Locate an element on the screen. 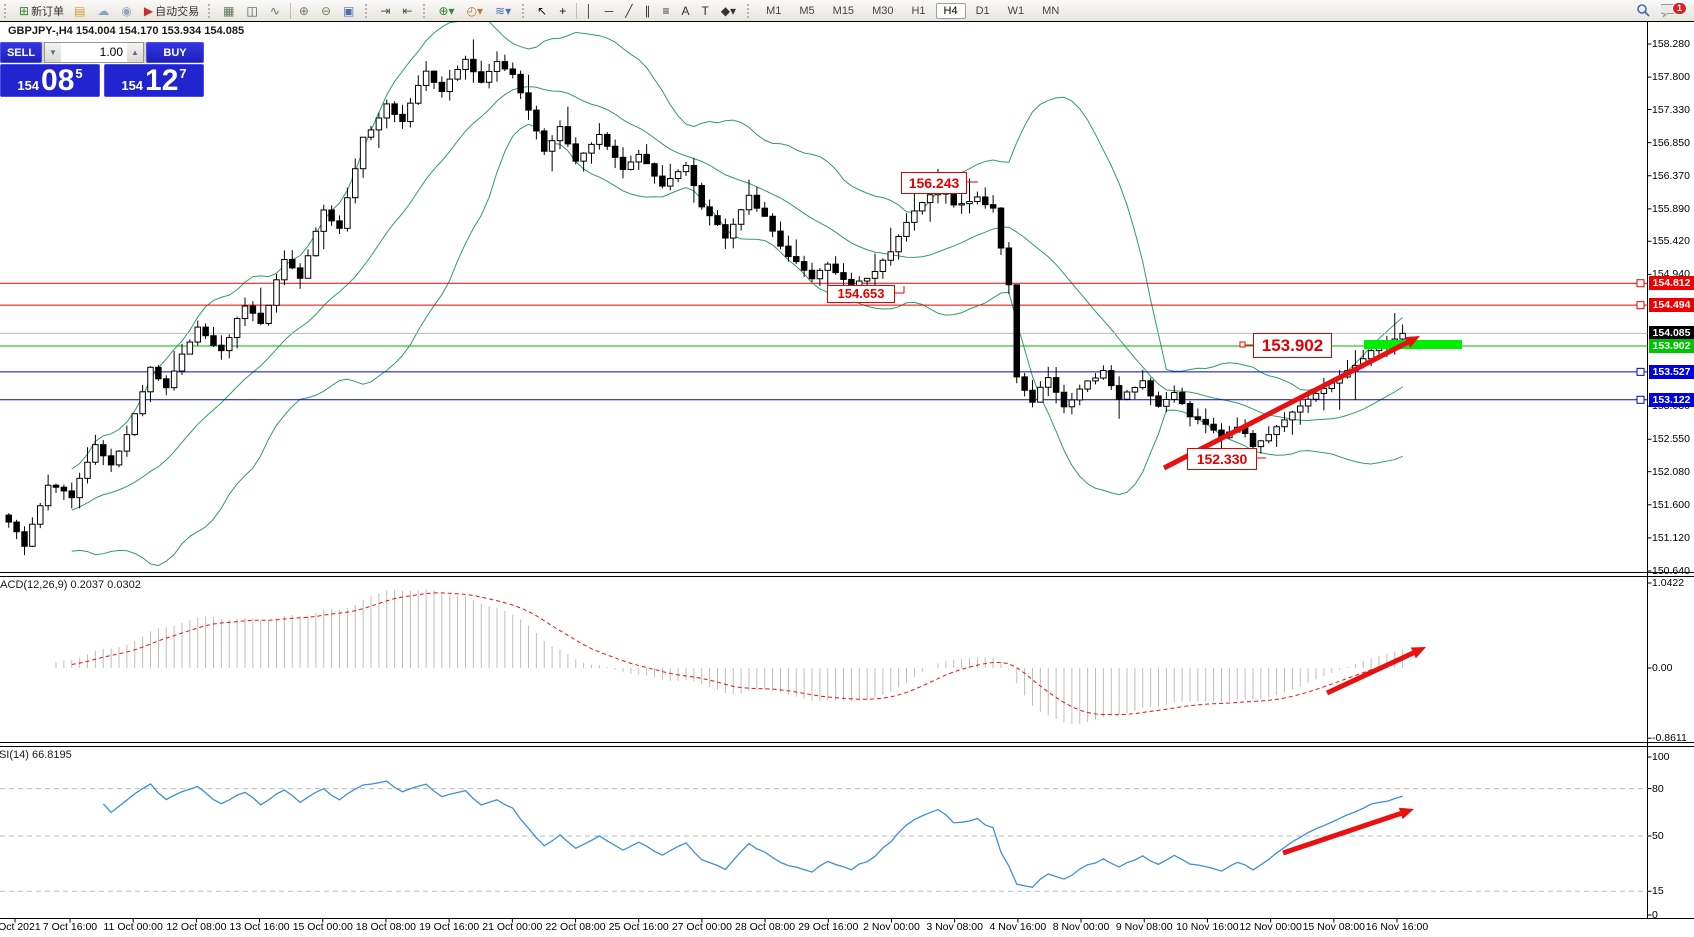 The width and height of the screenshot is (1694, 937). timeframe-group: M1 M5 M15 M30 H1 H4 D1 W1 MN is located at coordinates (912, 10).